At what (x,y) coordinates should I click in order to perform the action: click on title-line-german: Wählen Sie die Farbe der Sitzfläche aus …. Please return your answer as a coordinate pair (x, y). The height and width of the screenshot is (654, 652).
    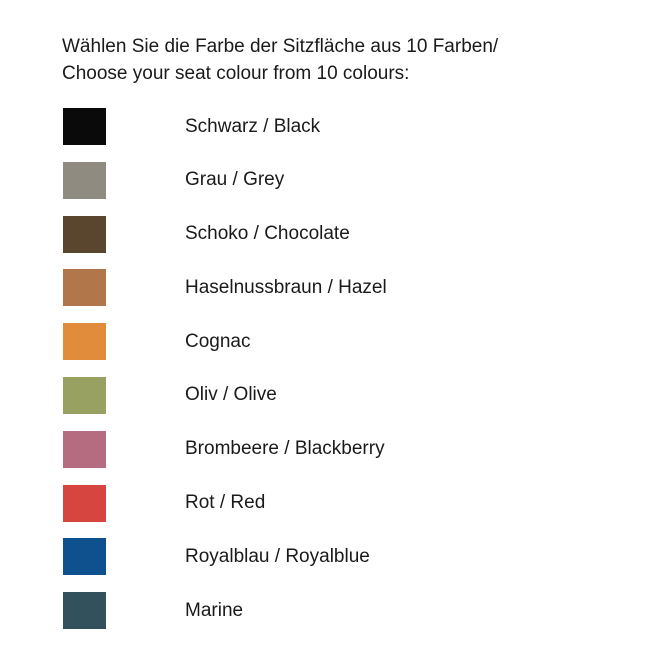
    Looking at the image, I should click on (280, 46).